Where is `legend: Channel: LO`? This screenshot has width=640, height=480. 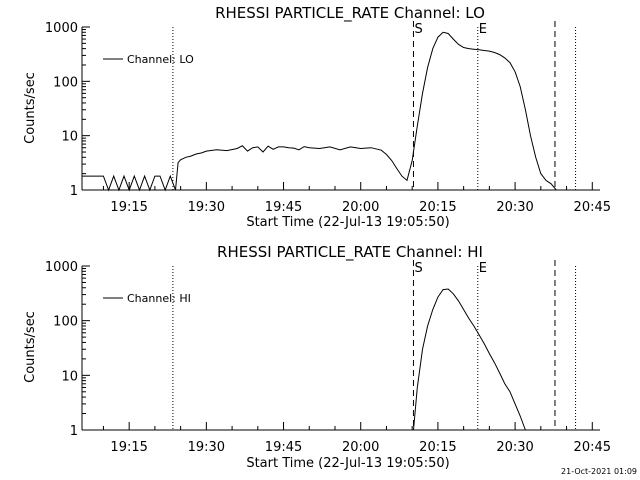
legend: Channel: LO is located at coordinates (148, 59).